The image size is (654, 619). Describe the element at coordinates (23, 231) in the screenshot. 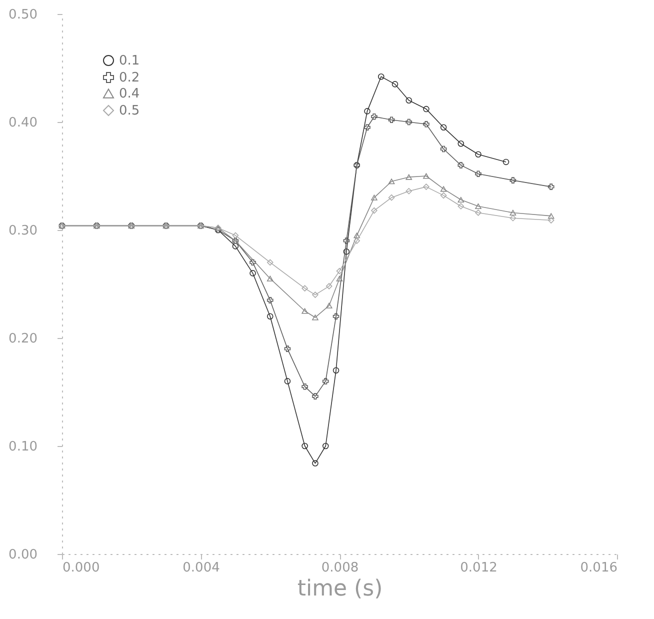

I see `y-tick-label: 0.30` at that location.